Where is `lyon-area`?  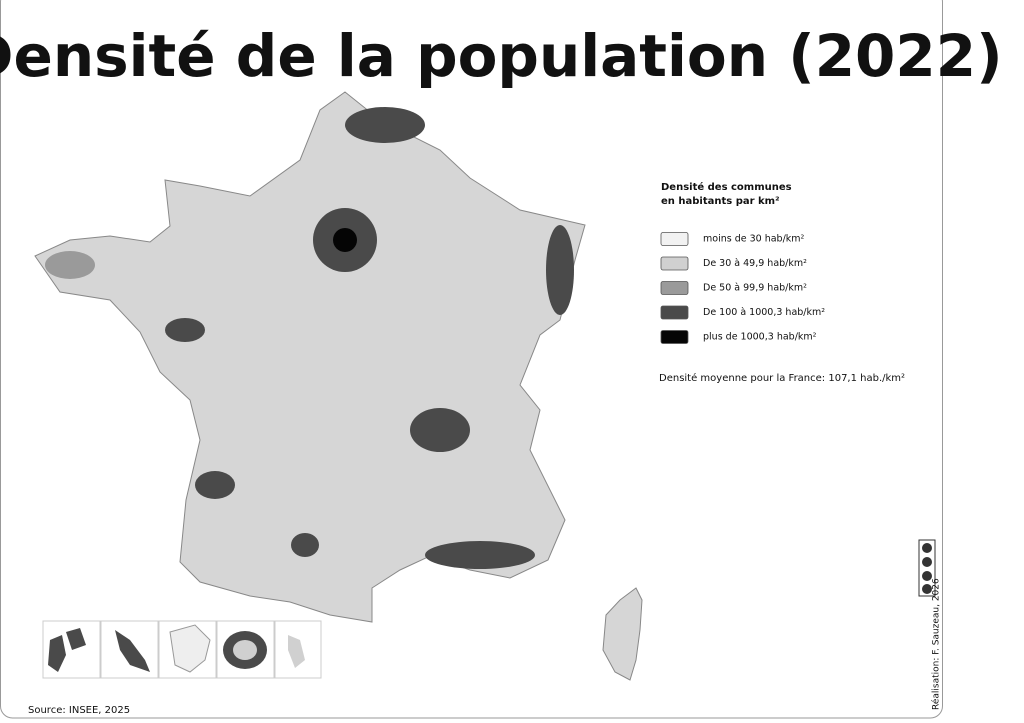 lyon-area is located at coordinates (440, 430).